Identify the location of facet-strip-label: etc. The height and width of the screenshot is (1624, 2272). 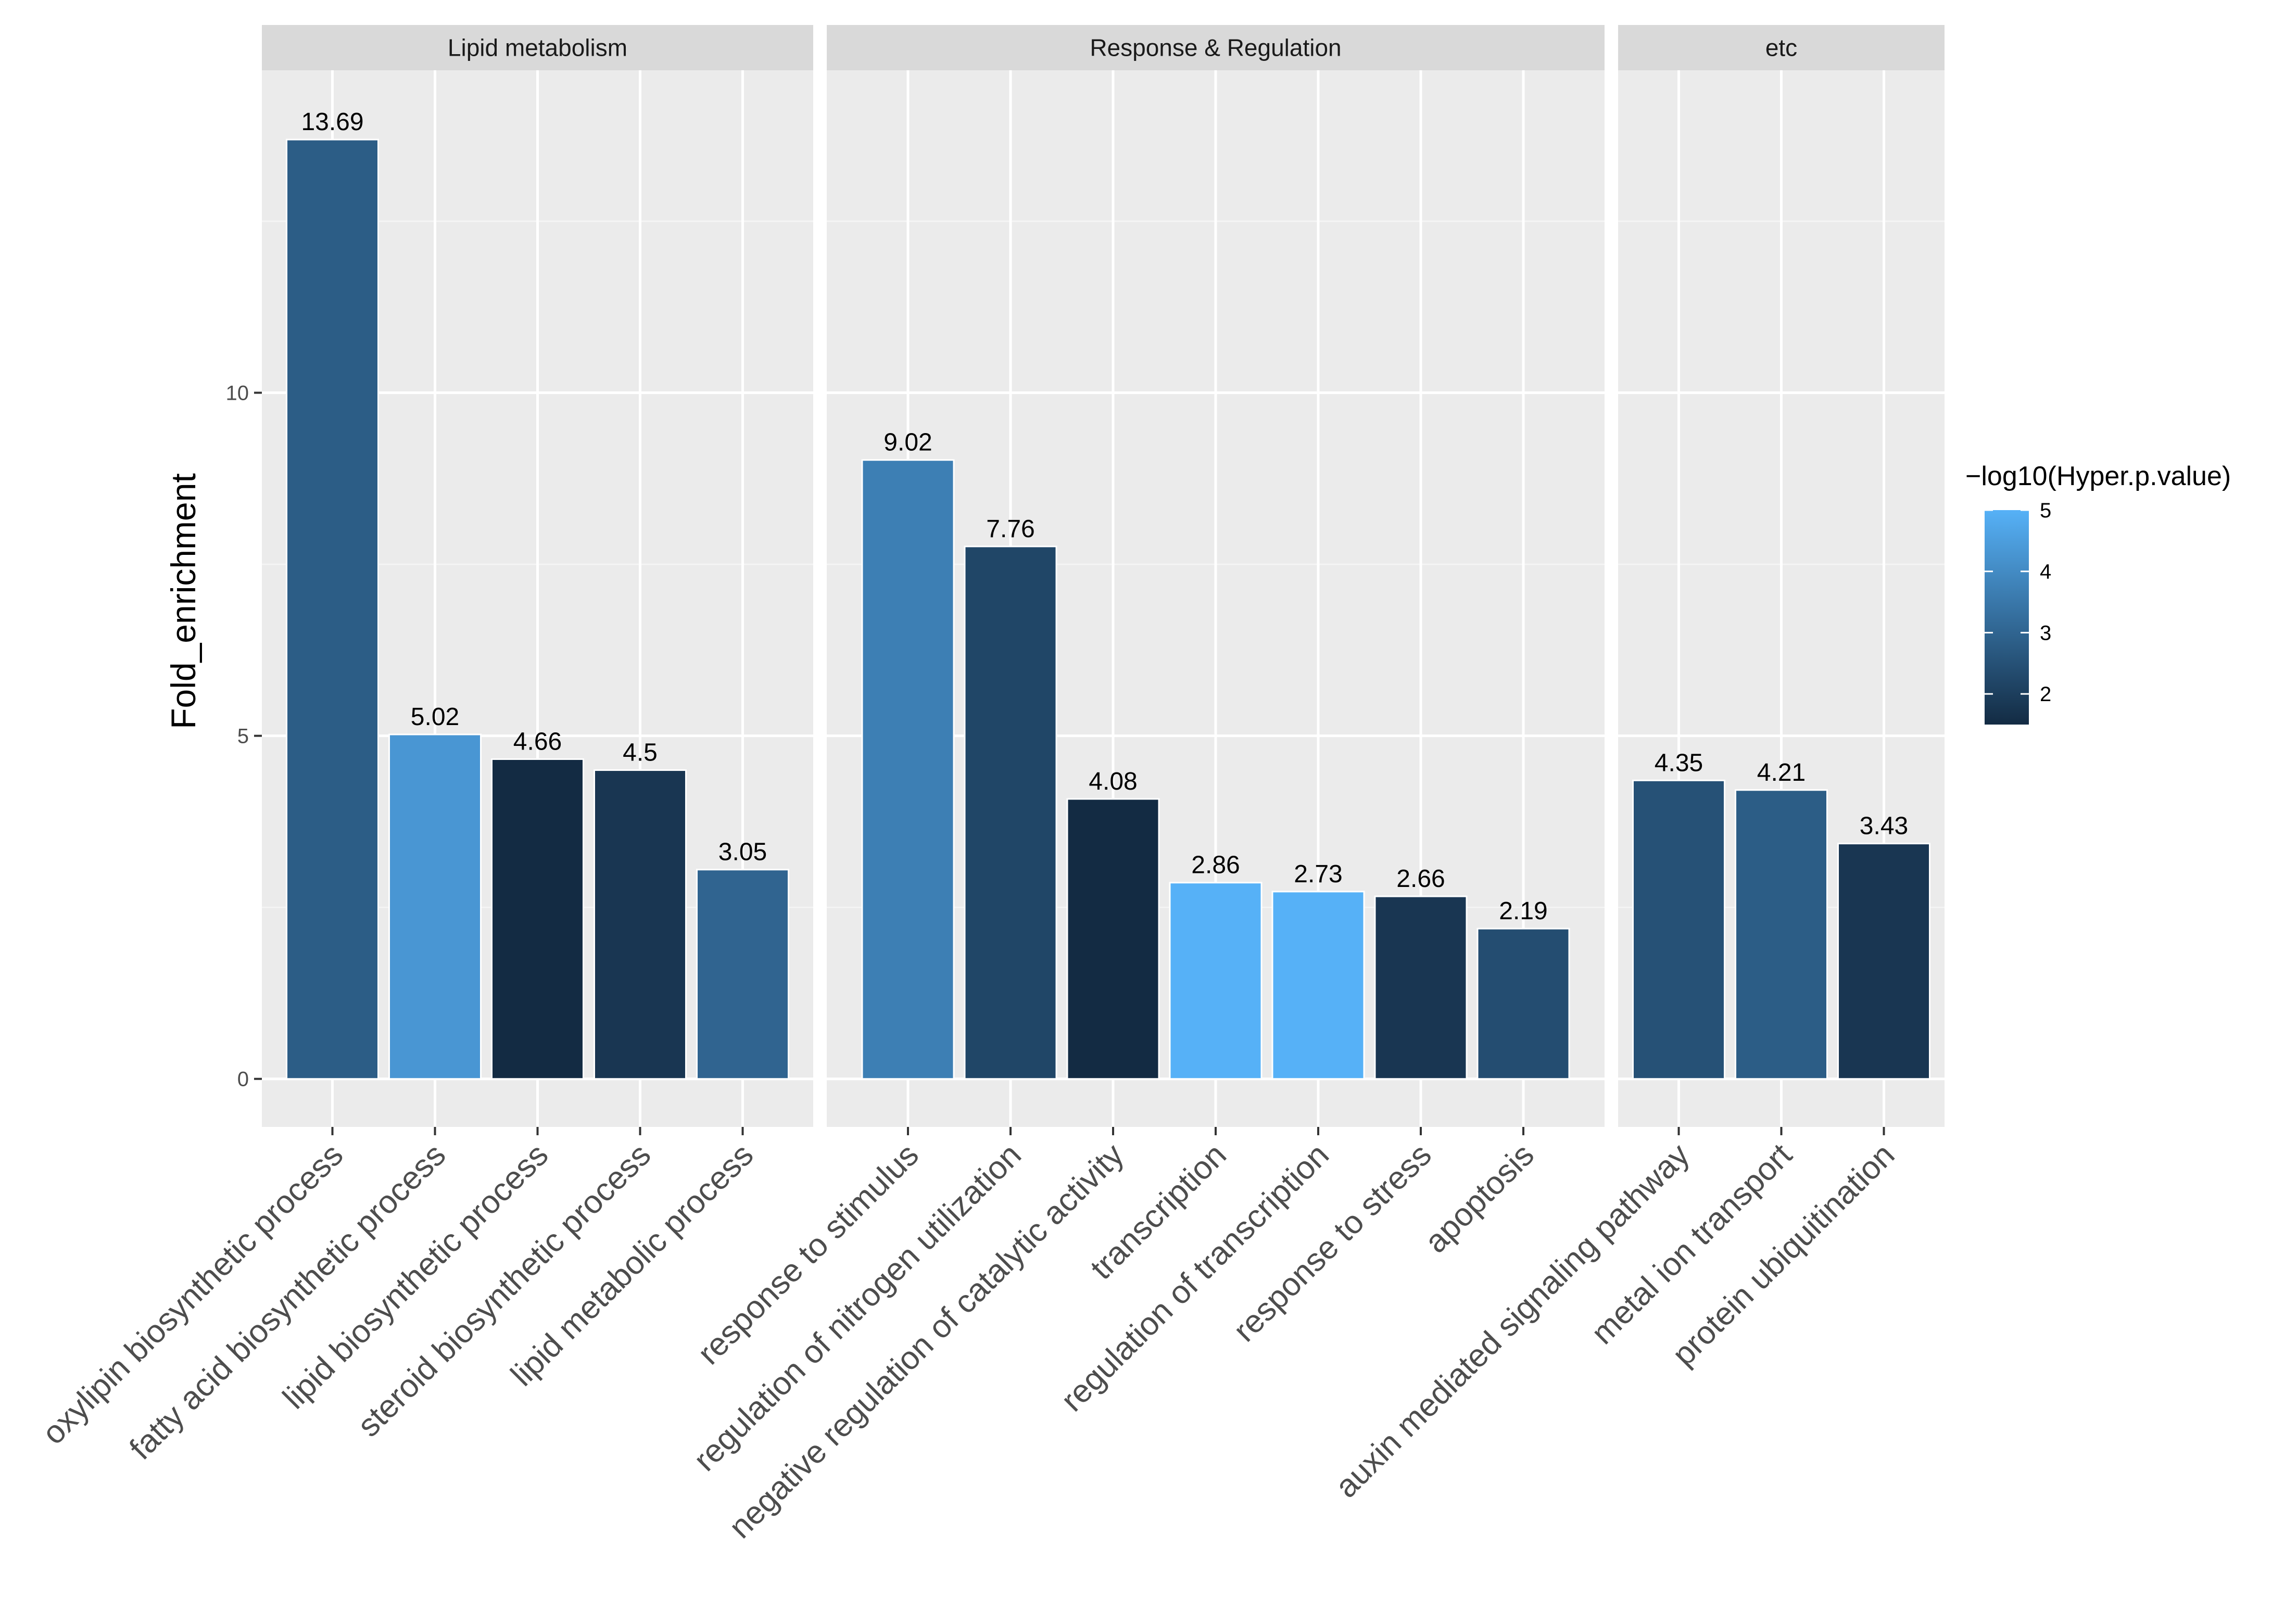
(1781, 48).